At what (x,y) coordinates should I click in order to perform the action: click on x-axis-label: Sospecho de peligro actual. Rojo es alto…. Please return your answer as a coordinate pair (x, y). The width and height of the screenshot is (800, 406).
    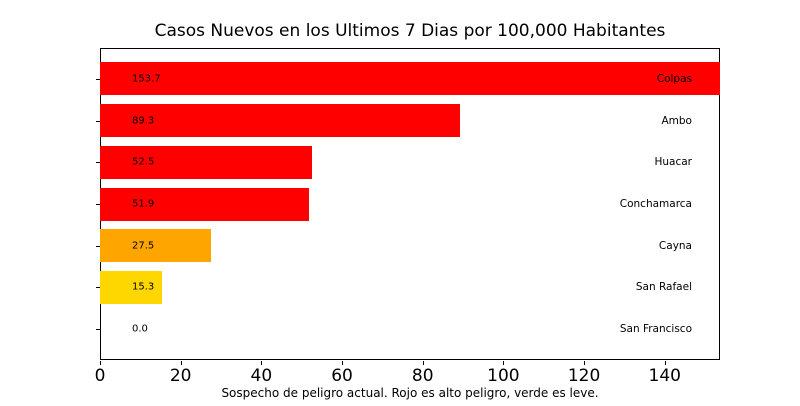
    Looking at the image, I should click on (410, 393).